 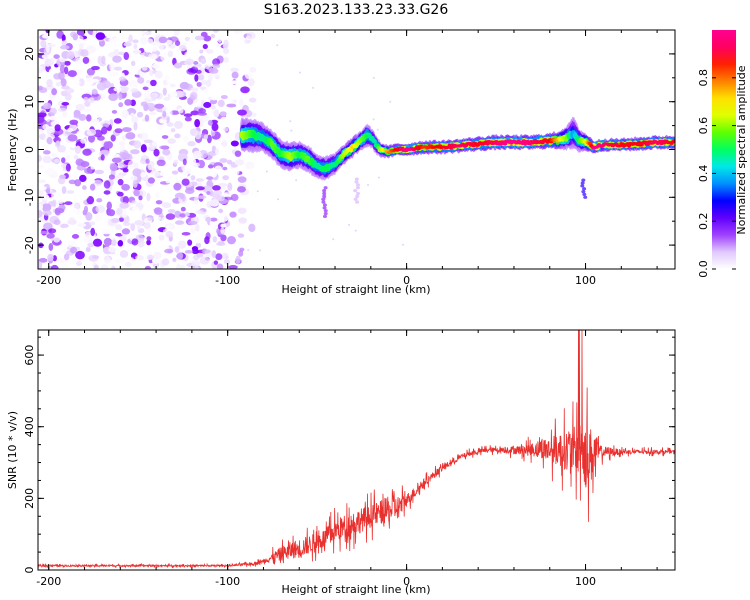 I want to click on snr-x-axis-label: Height of straight line (km), so click(x=355, y=589).